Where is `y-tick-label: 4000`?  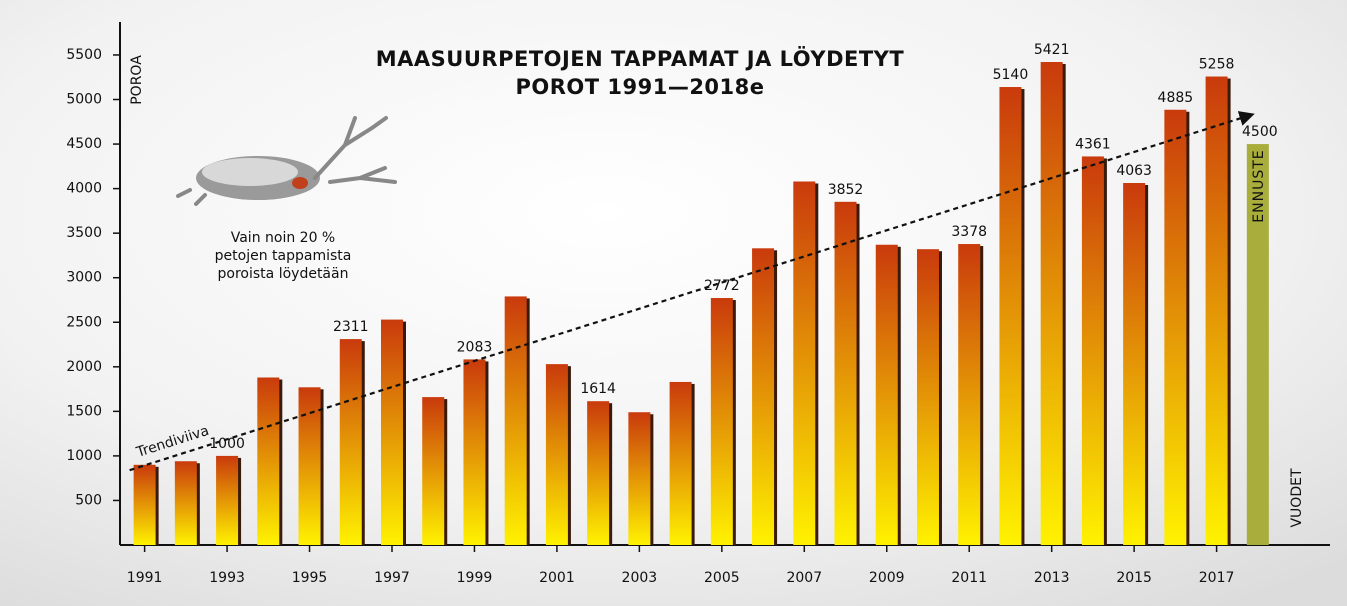
y-tick-label: 4000 is located at coordinates (84, 189).